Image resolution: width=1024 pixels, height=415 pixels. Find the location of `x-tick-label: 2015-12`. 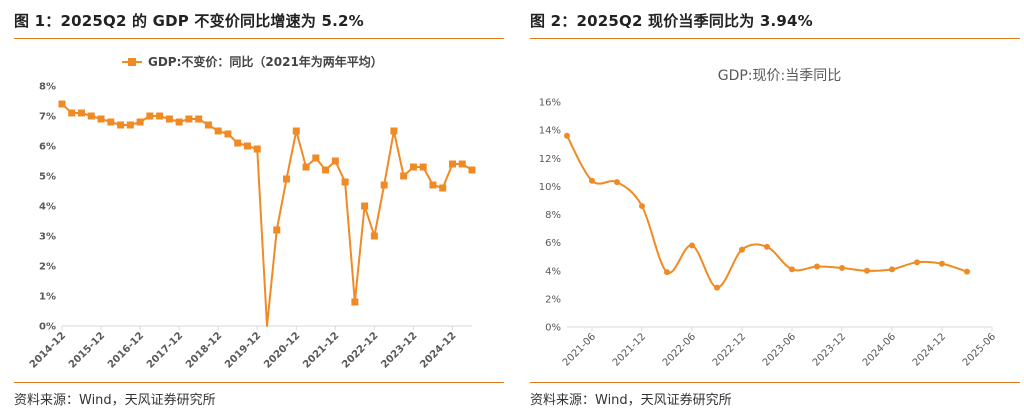

x-tick-label: 2015-12 is located at coordinates (87, 350).